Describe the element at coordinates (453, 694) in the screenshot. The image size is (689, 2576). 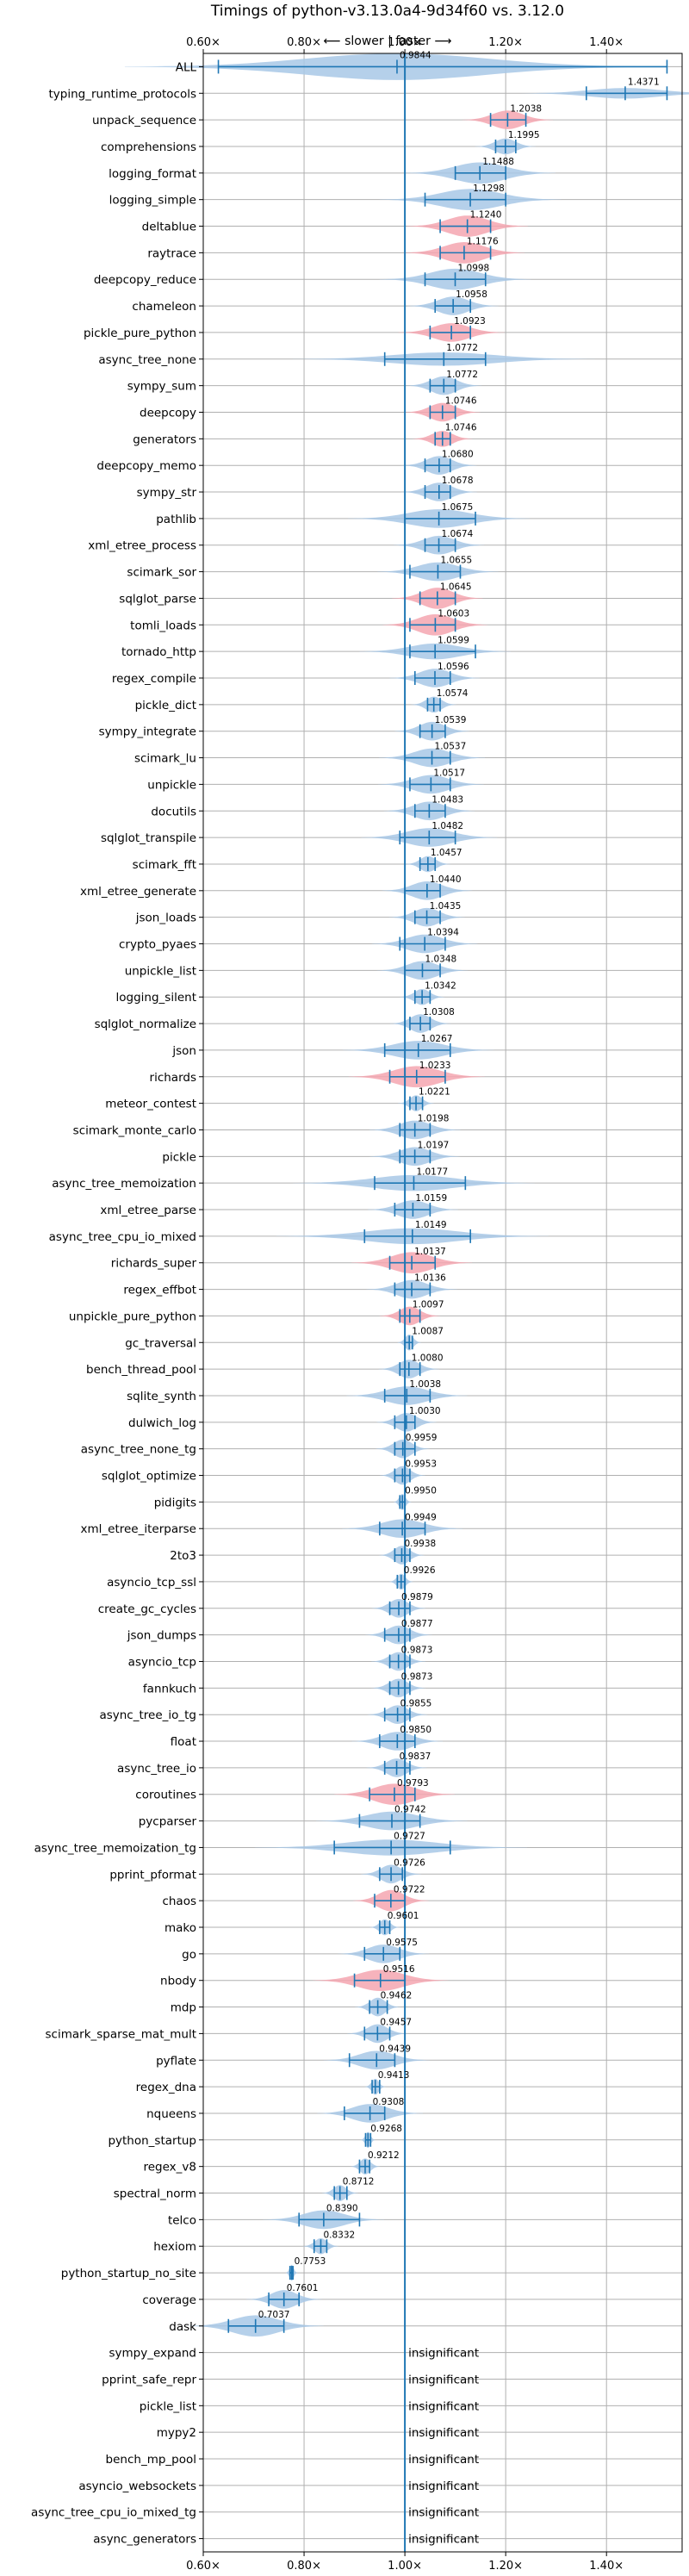
I see `value-label: 1.0574` at that location.